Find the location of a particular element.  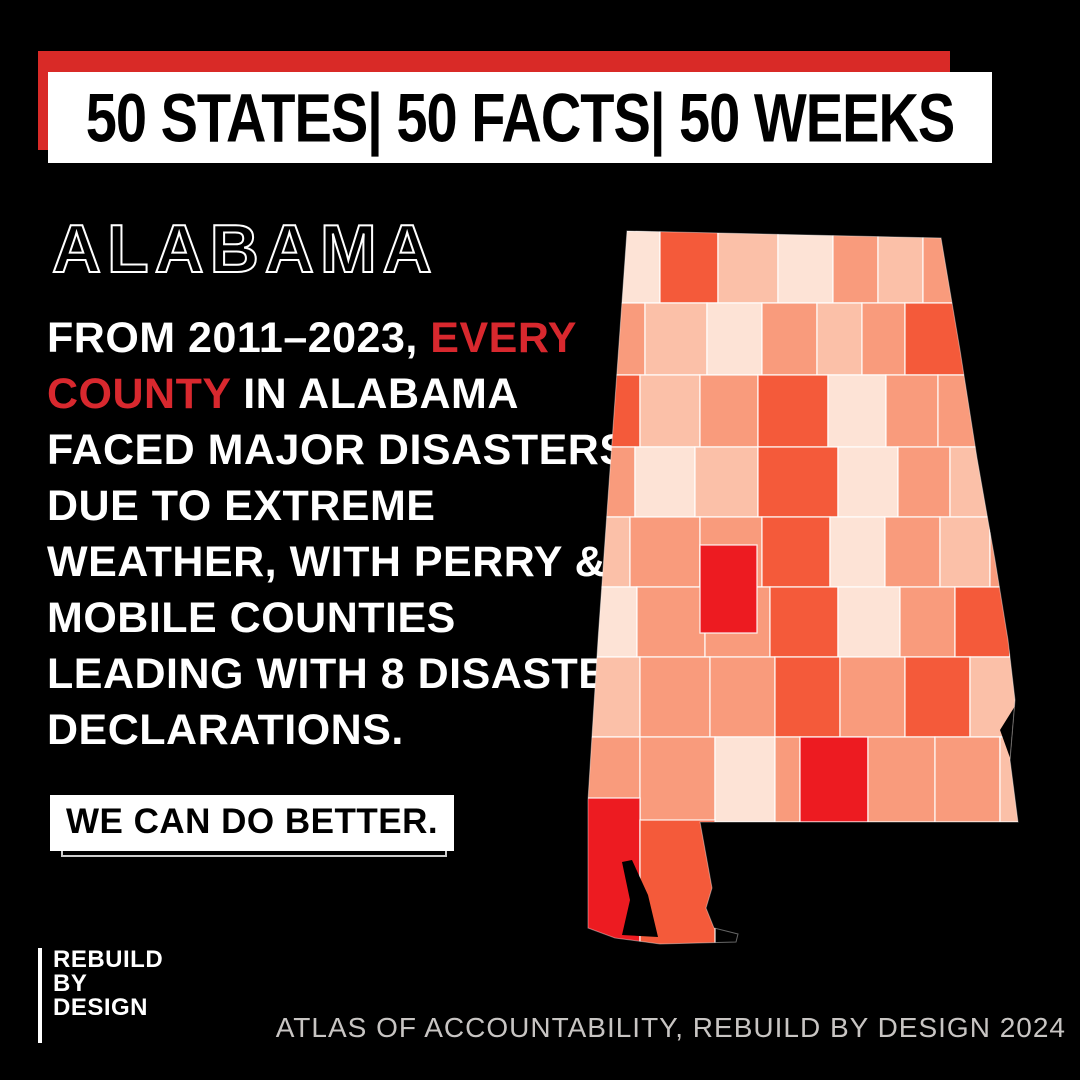

water-cutout is located at coordinates (640, 898).